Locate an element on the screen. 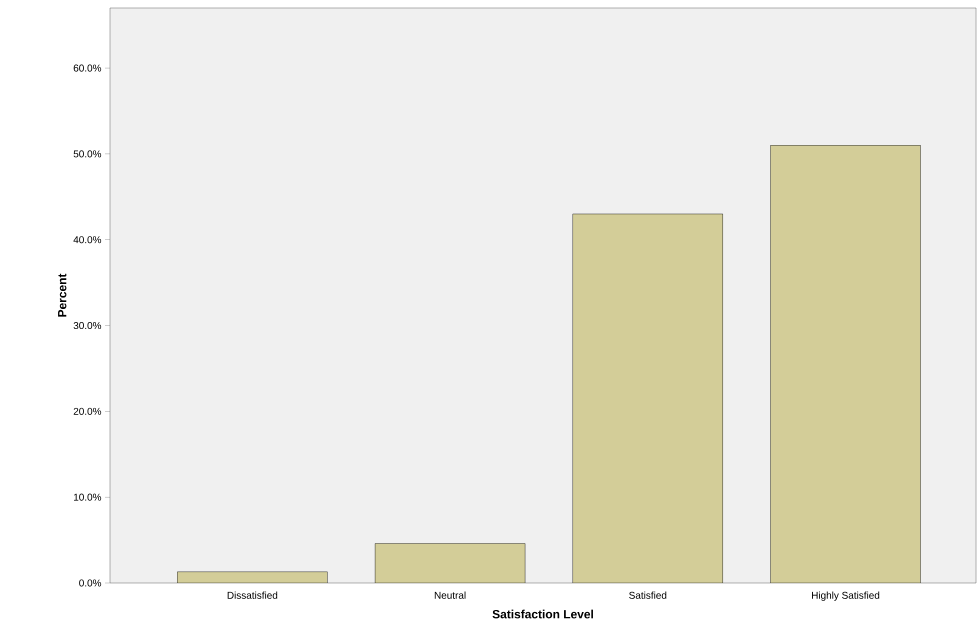 This screenshot has height=643, width=978. x-tick-label: Neutral is located at coordinates (450, 595).